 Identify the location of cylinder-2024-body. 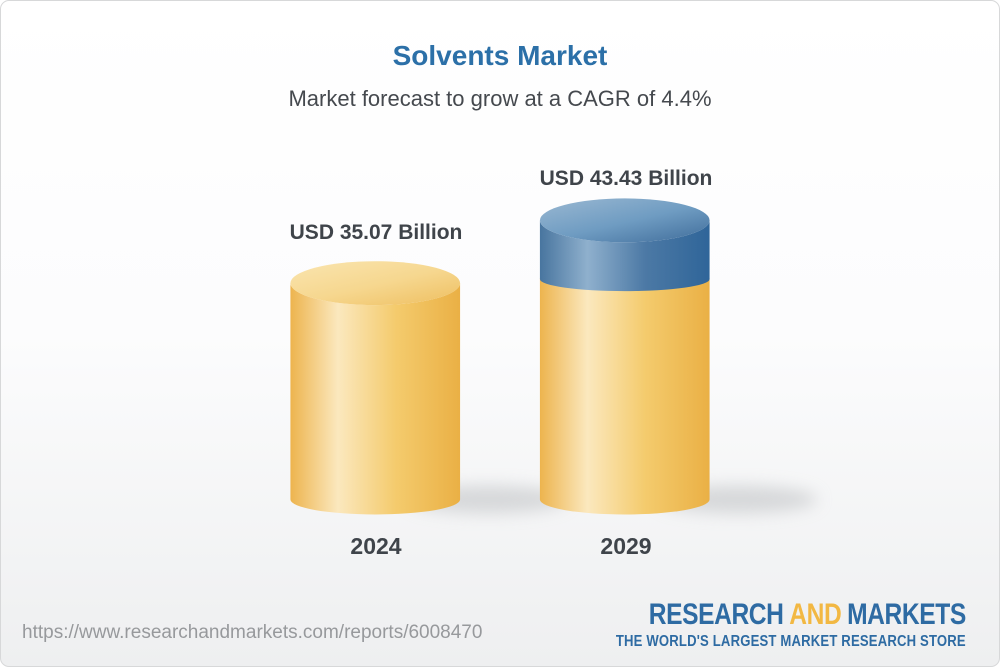
(375, 399).